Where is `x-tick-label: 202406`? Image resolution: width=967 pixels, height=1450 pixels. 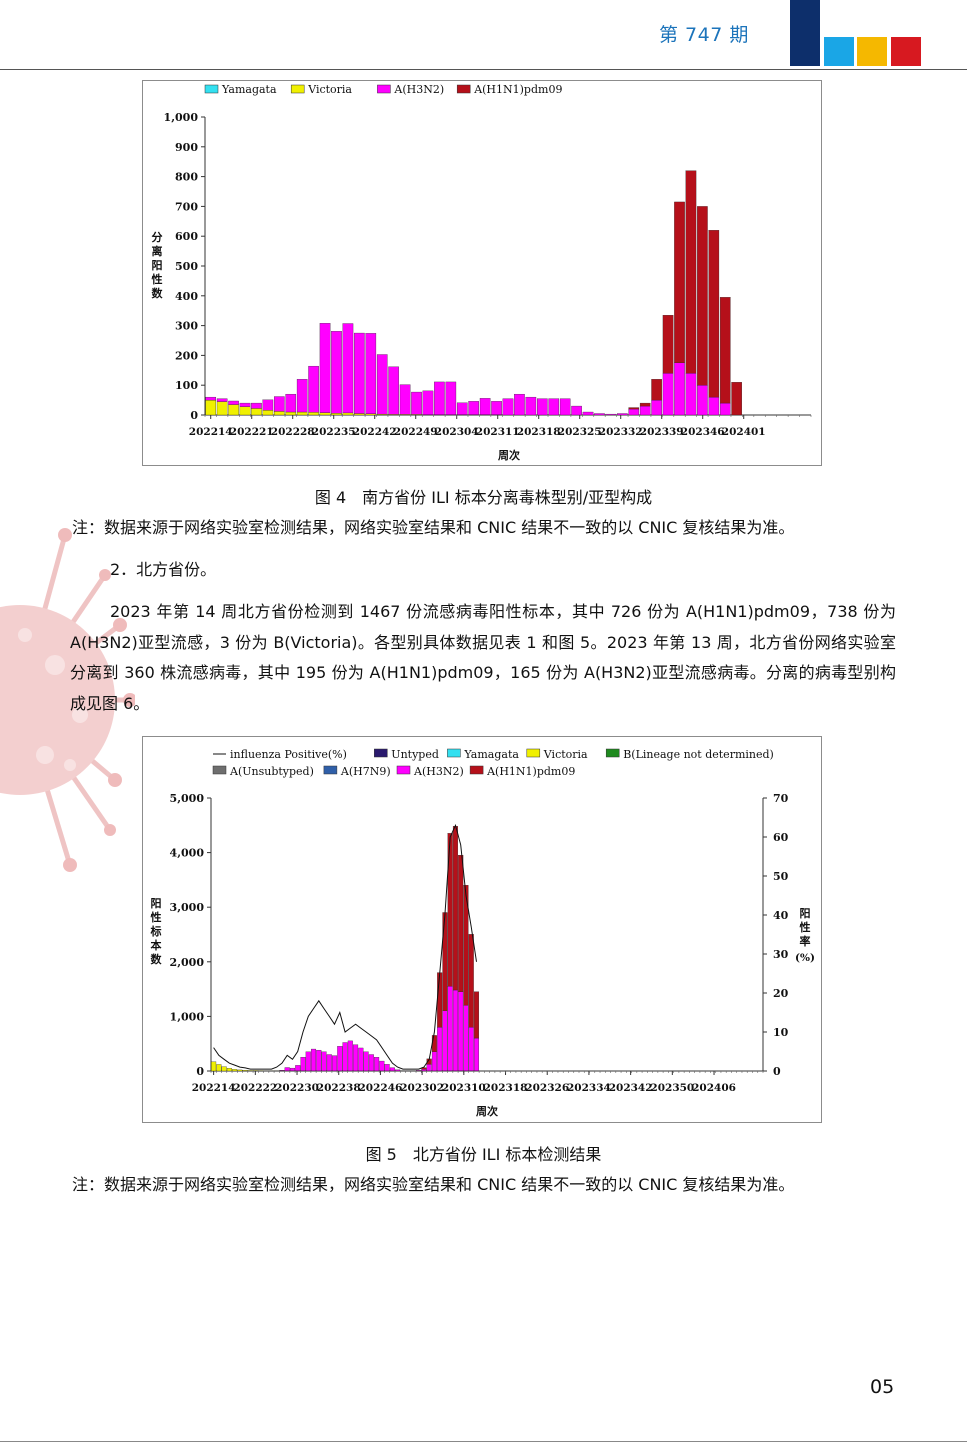
x-tick-label: 202406 is located at coordinates (714, 1088).